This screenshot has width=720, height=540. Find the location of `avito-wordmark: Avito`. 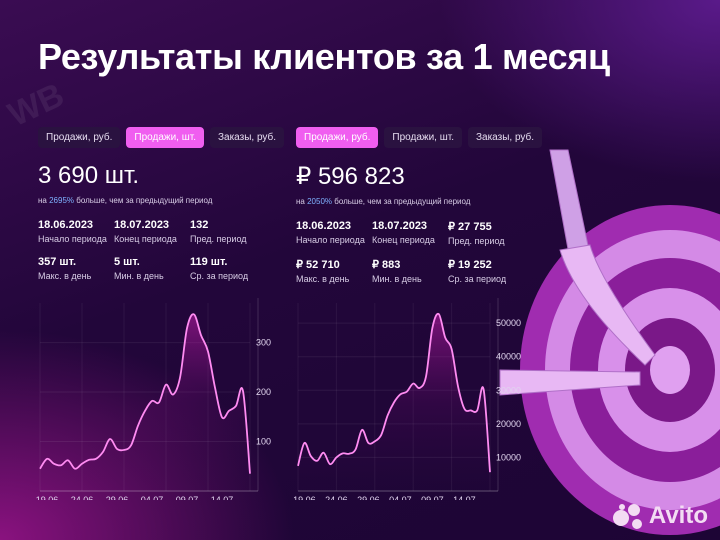

avito-wordmark: Avito is located at coordinates (678, 515).